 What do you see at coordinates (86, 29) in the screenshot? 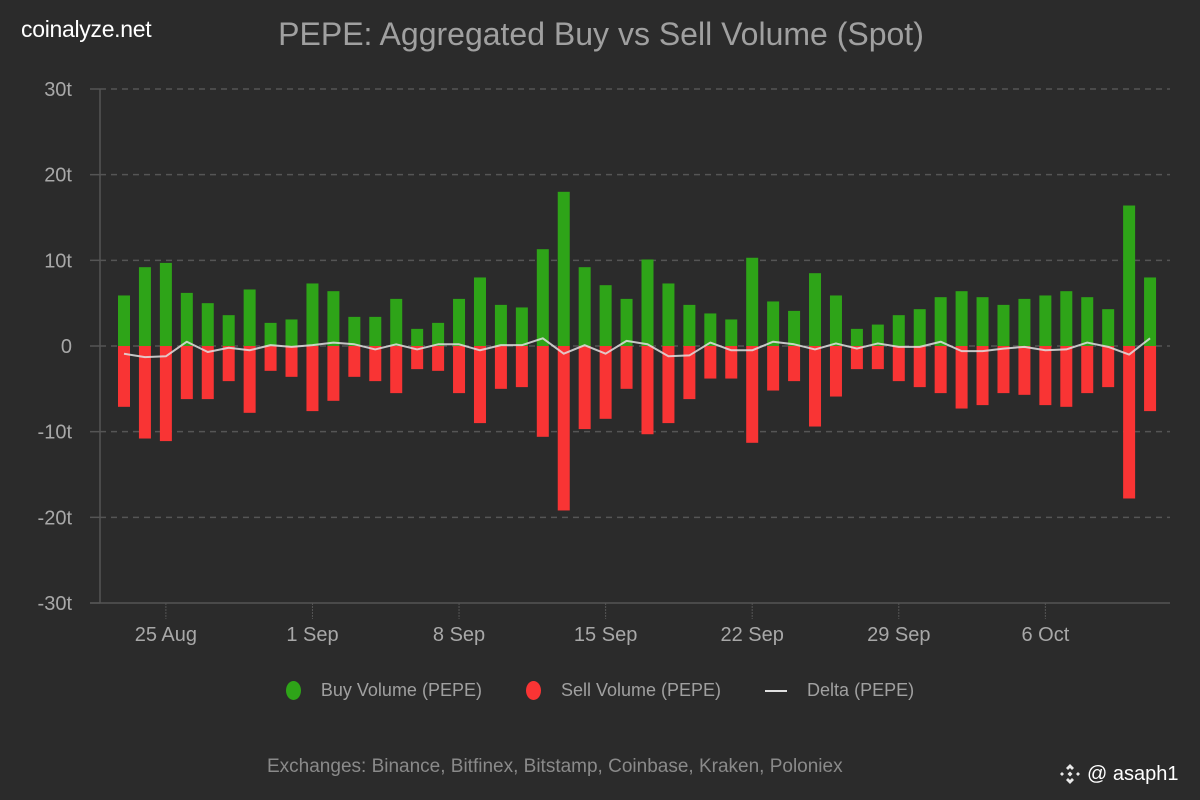
I see `brand-logo: coinalyze.net` at bounding box center [86, 29].